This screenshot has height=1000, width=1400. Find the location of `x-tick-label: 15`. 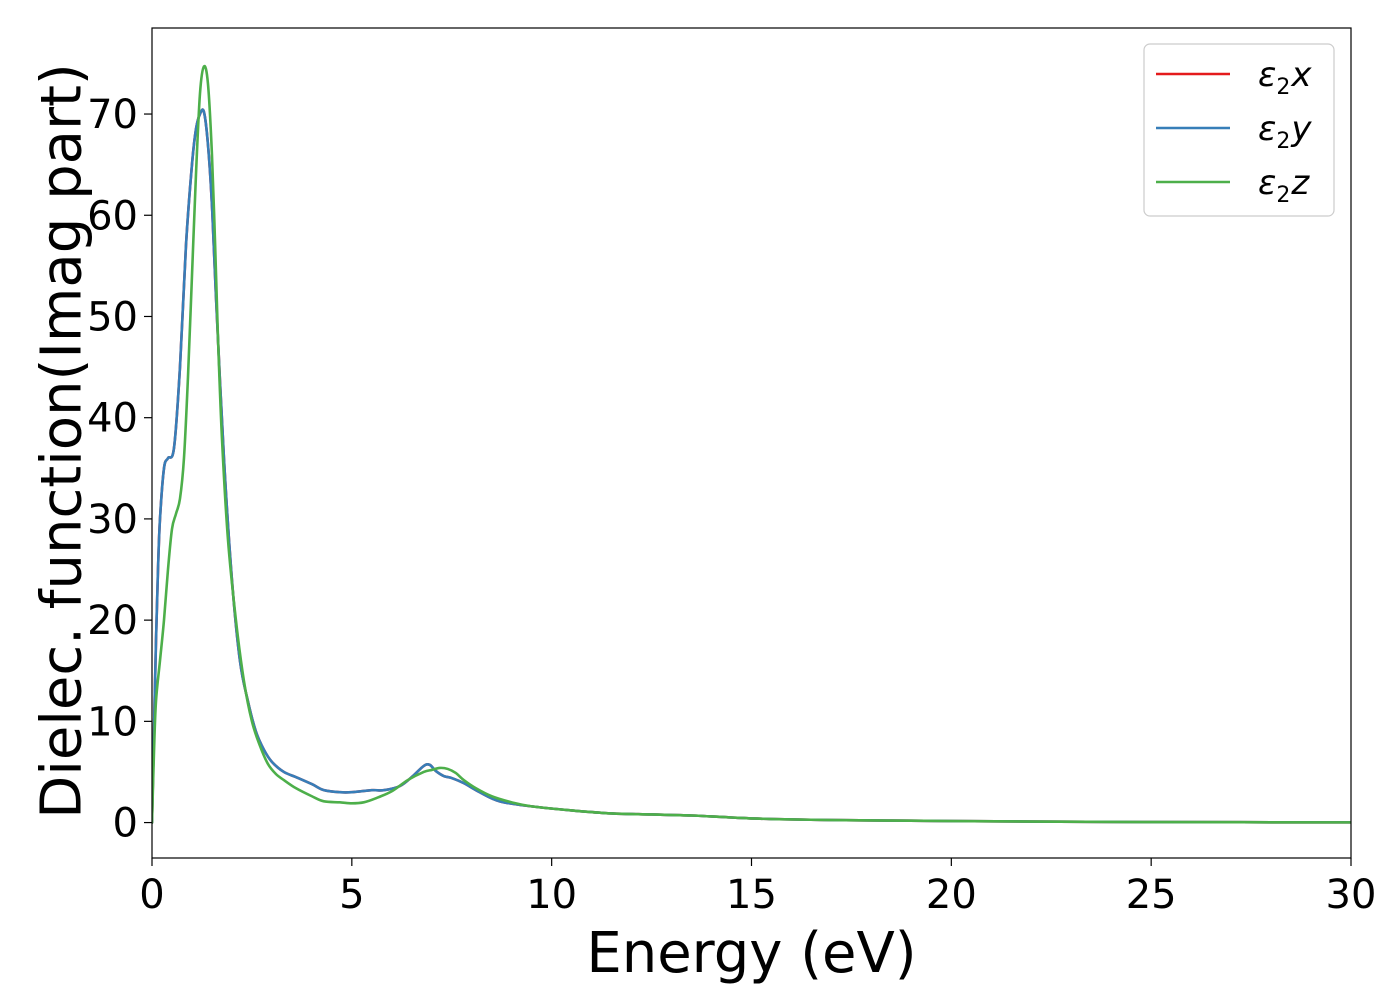

x-tick-label: 15 is located at coordinates (751, 895).